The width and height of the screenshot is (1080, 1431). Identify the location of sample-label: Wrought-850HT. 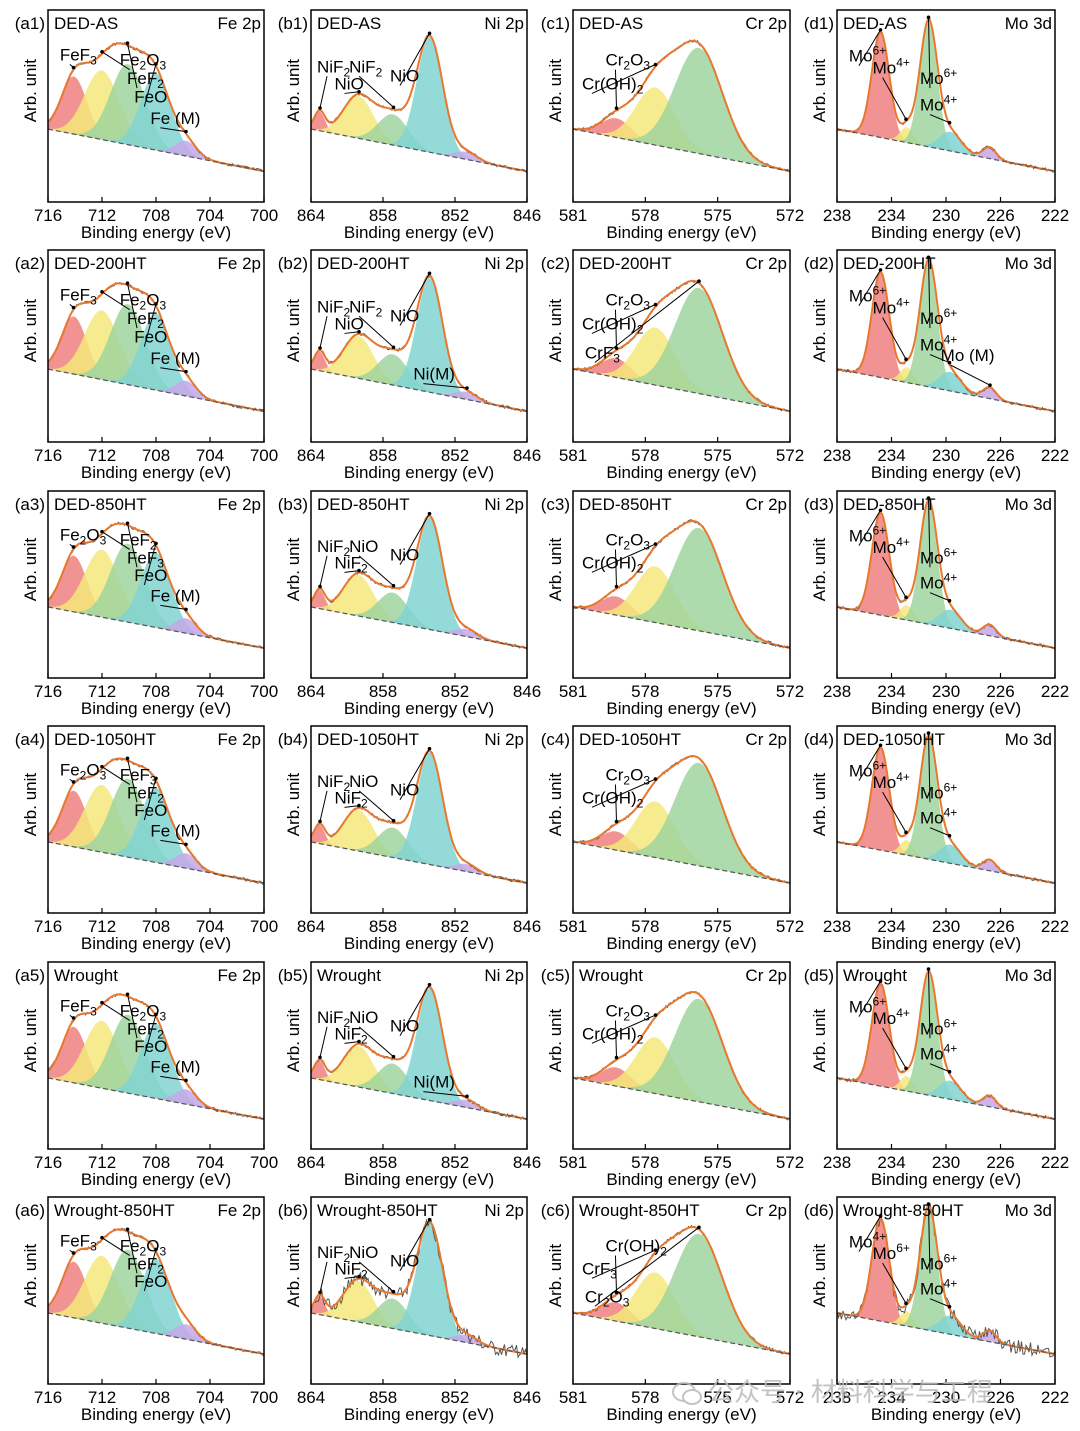
(114, 1210).